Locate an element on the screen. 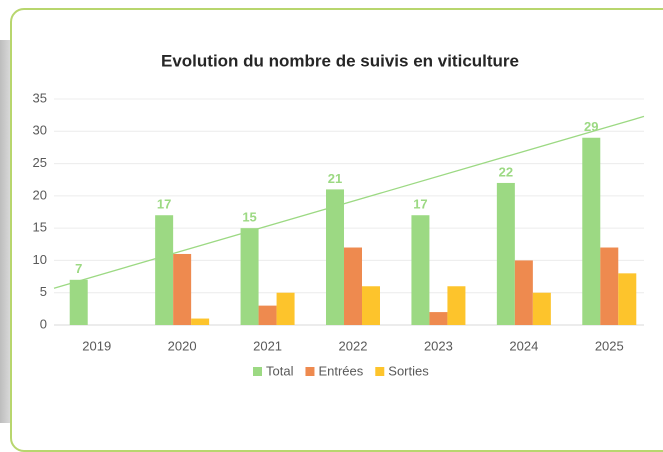  data-label: 7 is located at coordinates (78, 268).